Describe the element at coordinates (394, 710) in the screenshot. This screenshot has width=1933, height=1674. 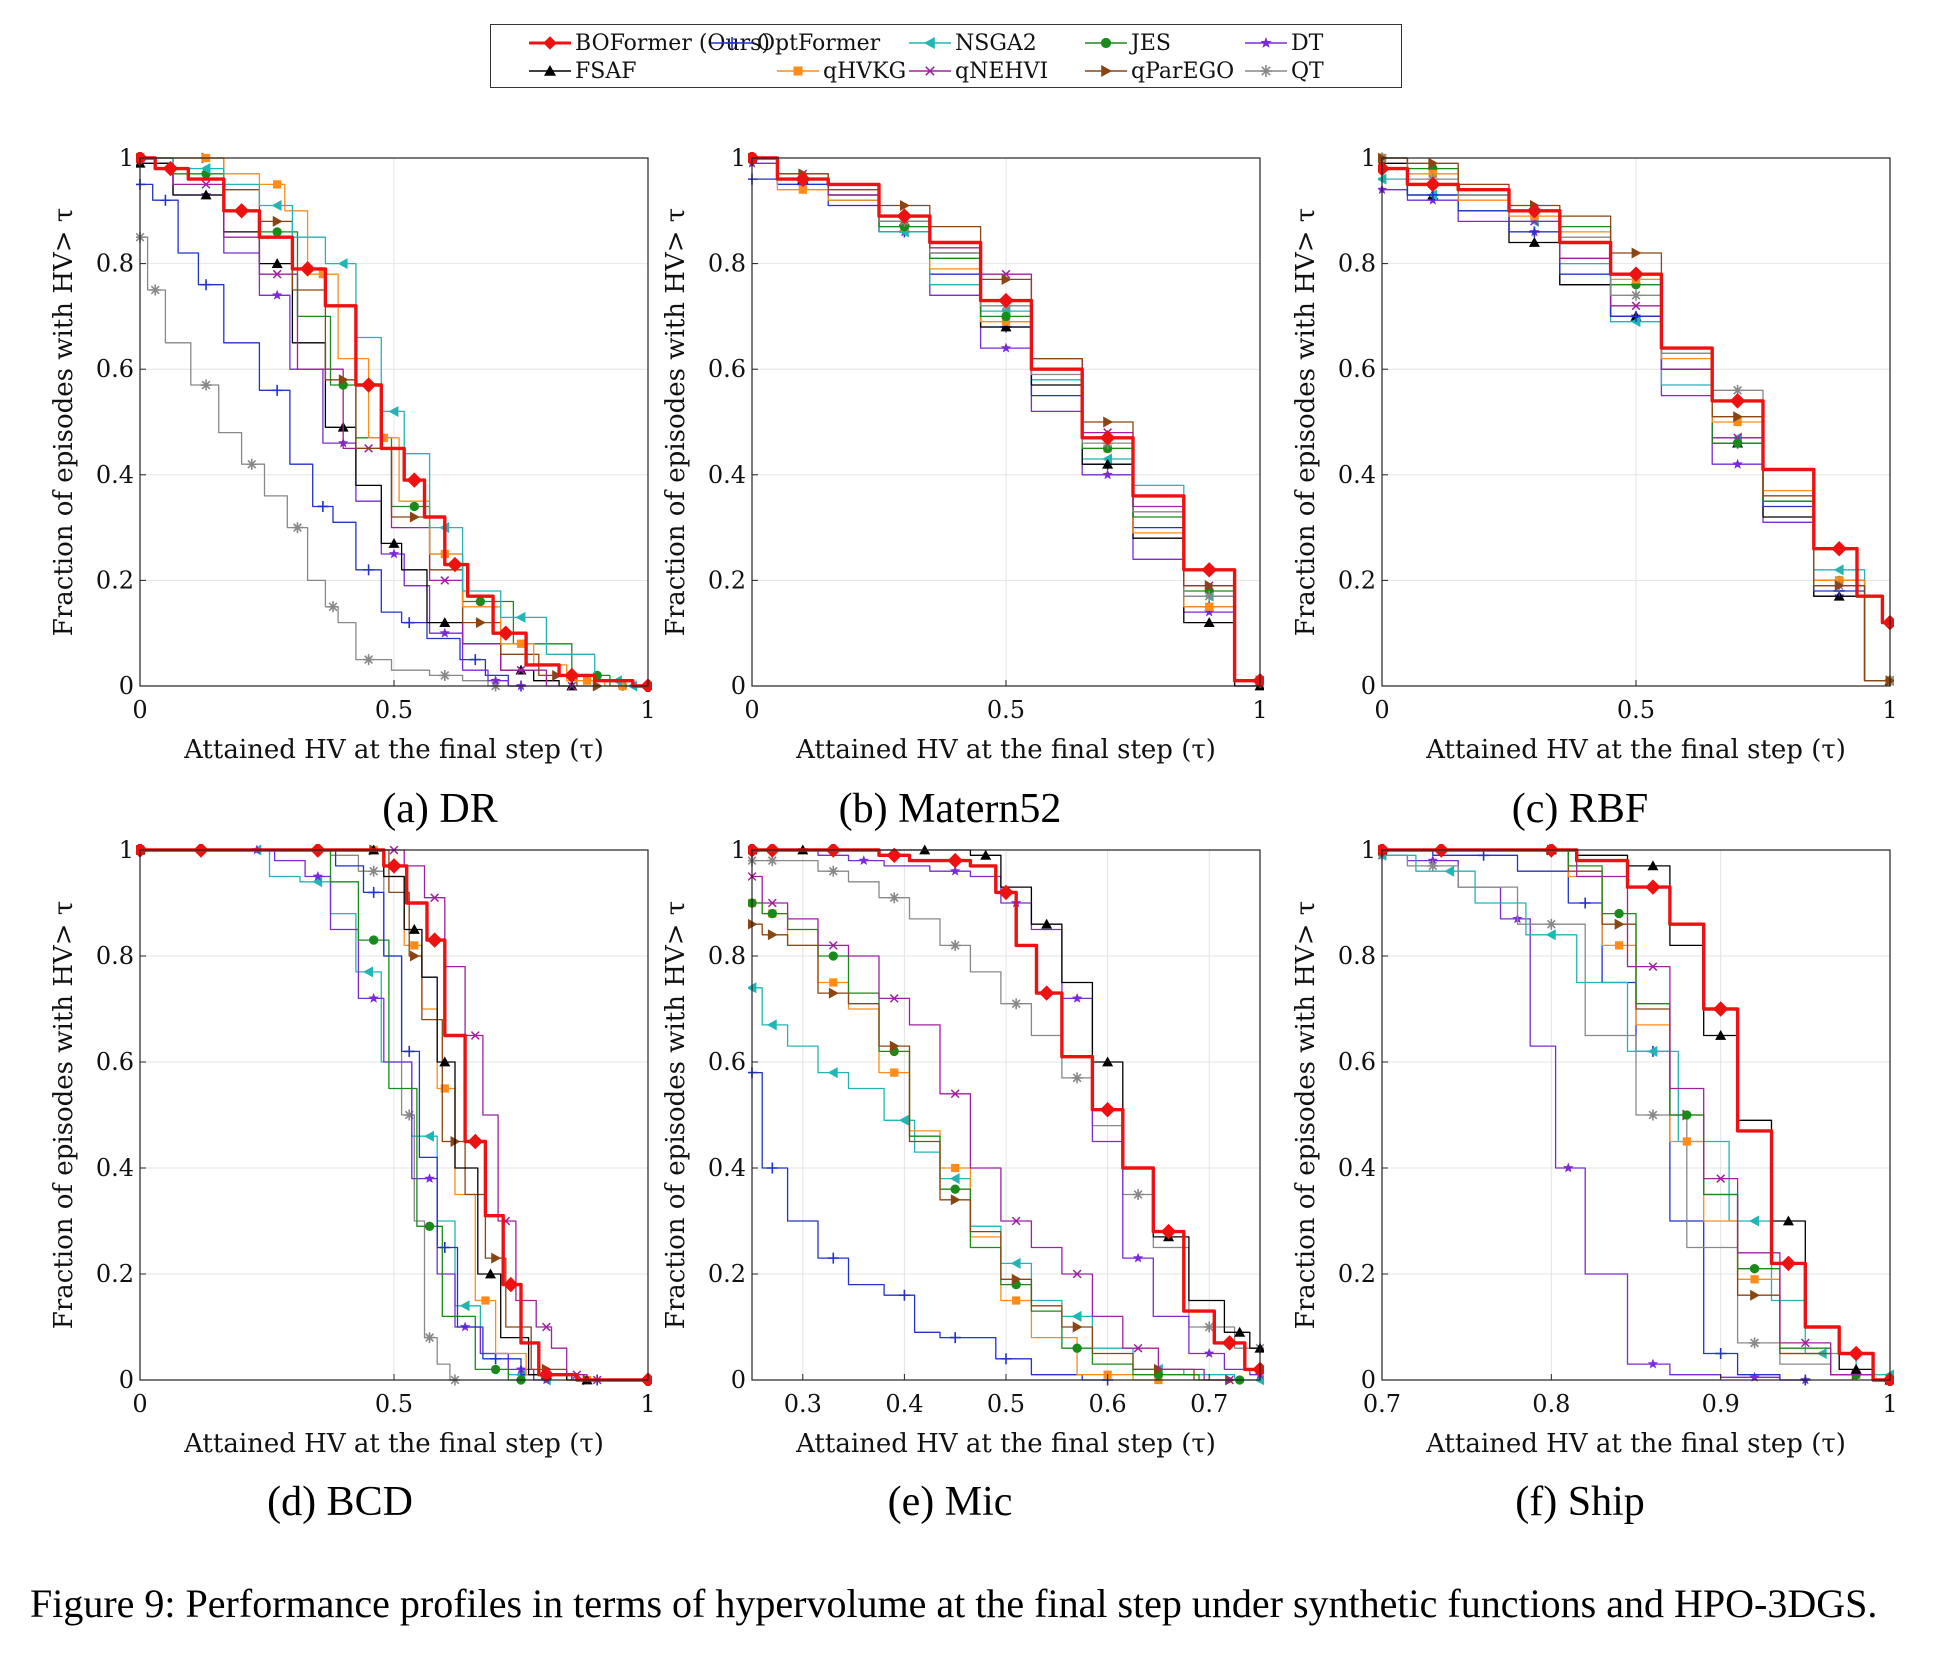
I see `x-tick-label: 0.5` at that location.